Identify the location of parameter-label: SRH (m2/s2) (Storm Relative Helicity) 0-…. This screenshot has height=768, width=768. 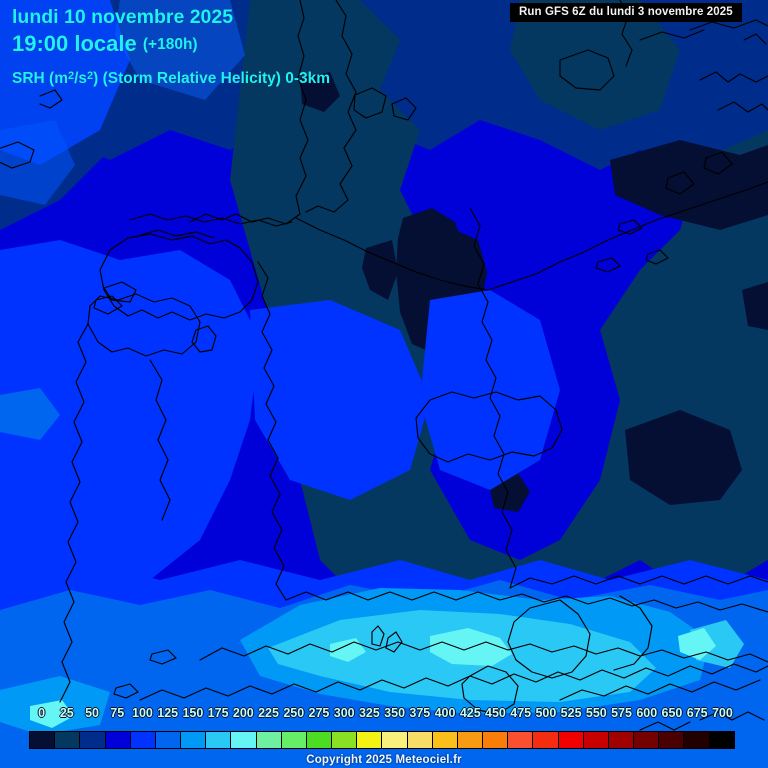
(171, 79).